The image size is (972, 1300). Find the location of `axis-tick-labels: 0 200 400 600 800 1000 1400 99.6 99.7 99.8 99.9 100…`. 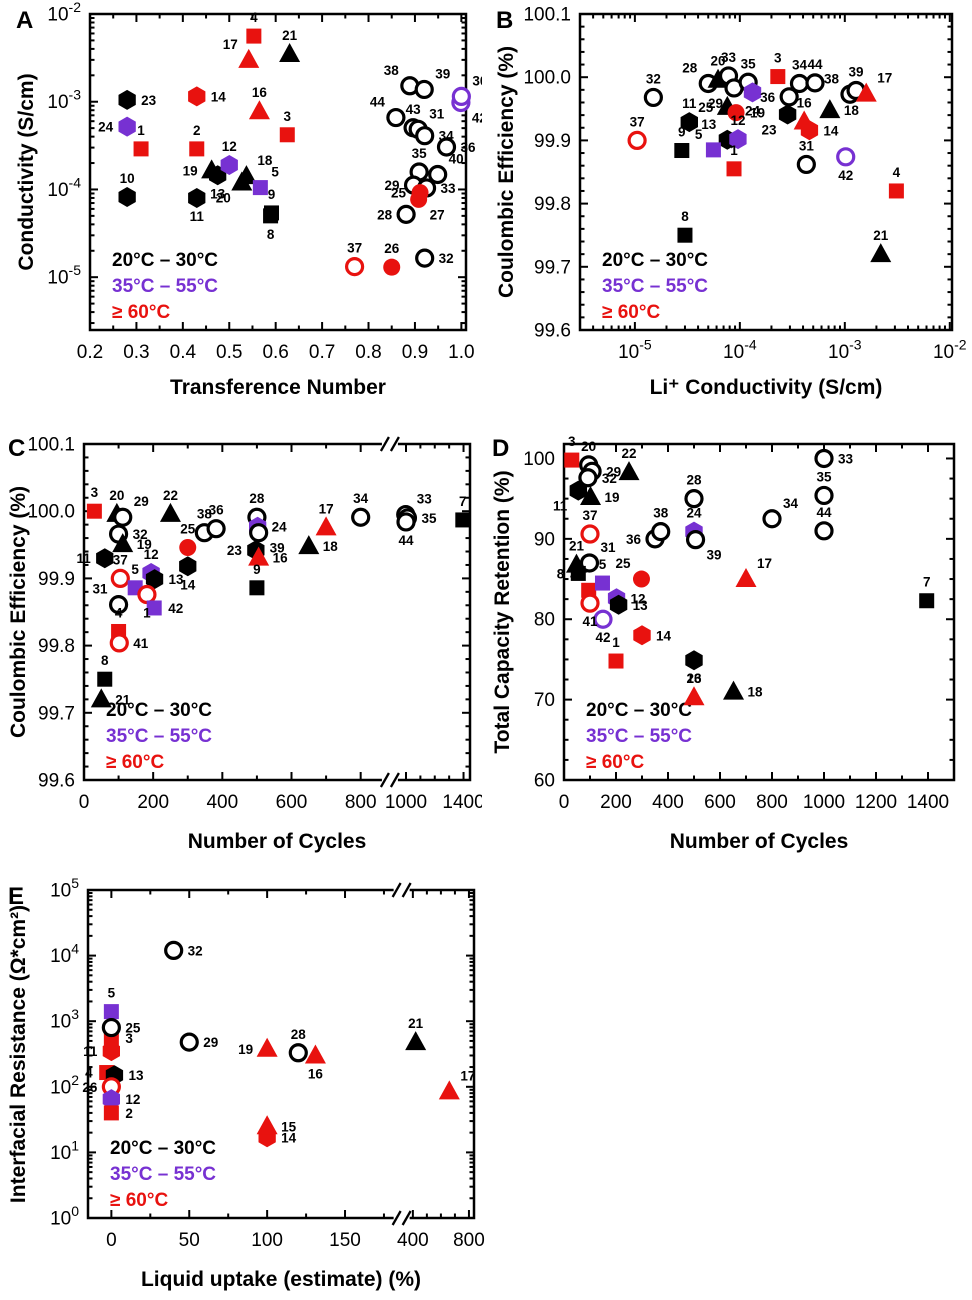

axis-tick-labels: 0 200 400 600 800 1000 1400 99.6 99.7 99.8 99.9 100… is located at coordinates (255, 624).